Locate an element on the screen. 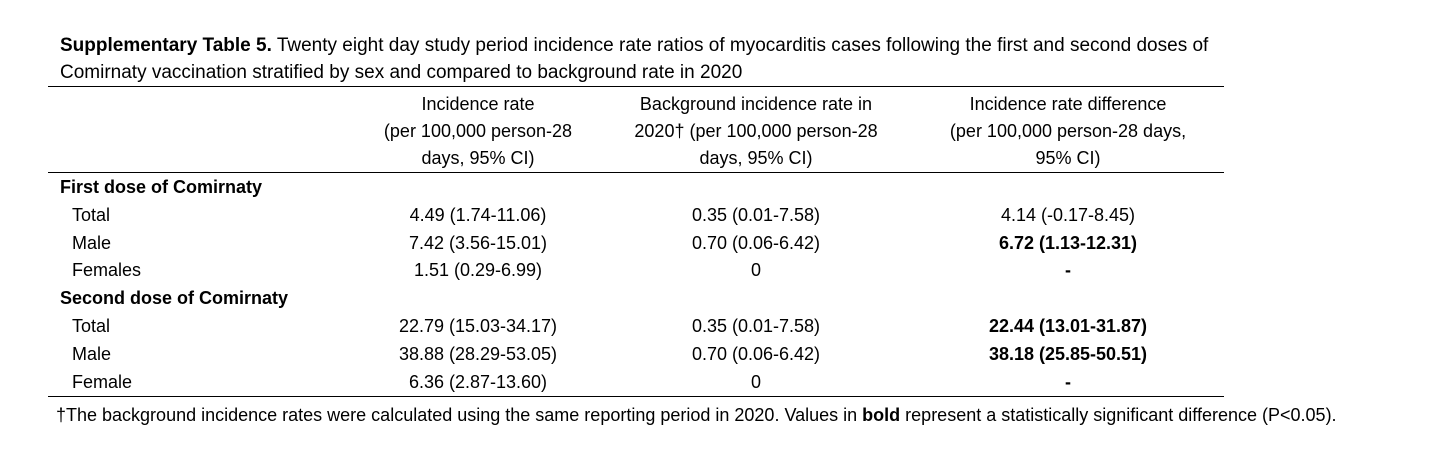 The image size is (1456, 470). bottom-rule is located at coordinates (636, 396).